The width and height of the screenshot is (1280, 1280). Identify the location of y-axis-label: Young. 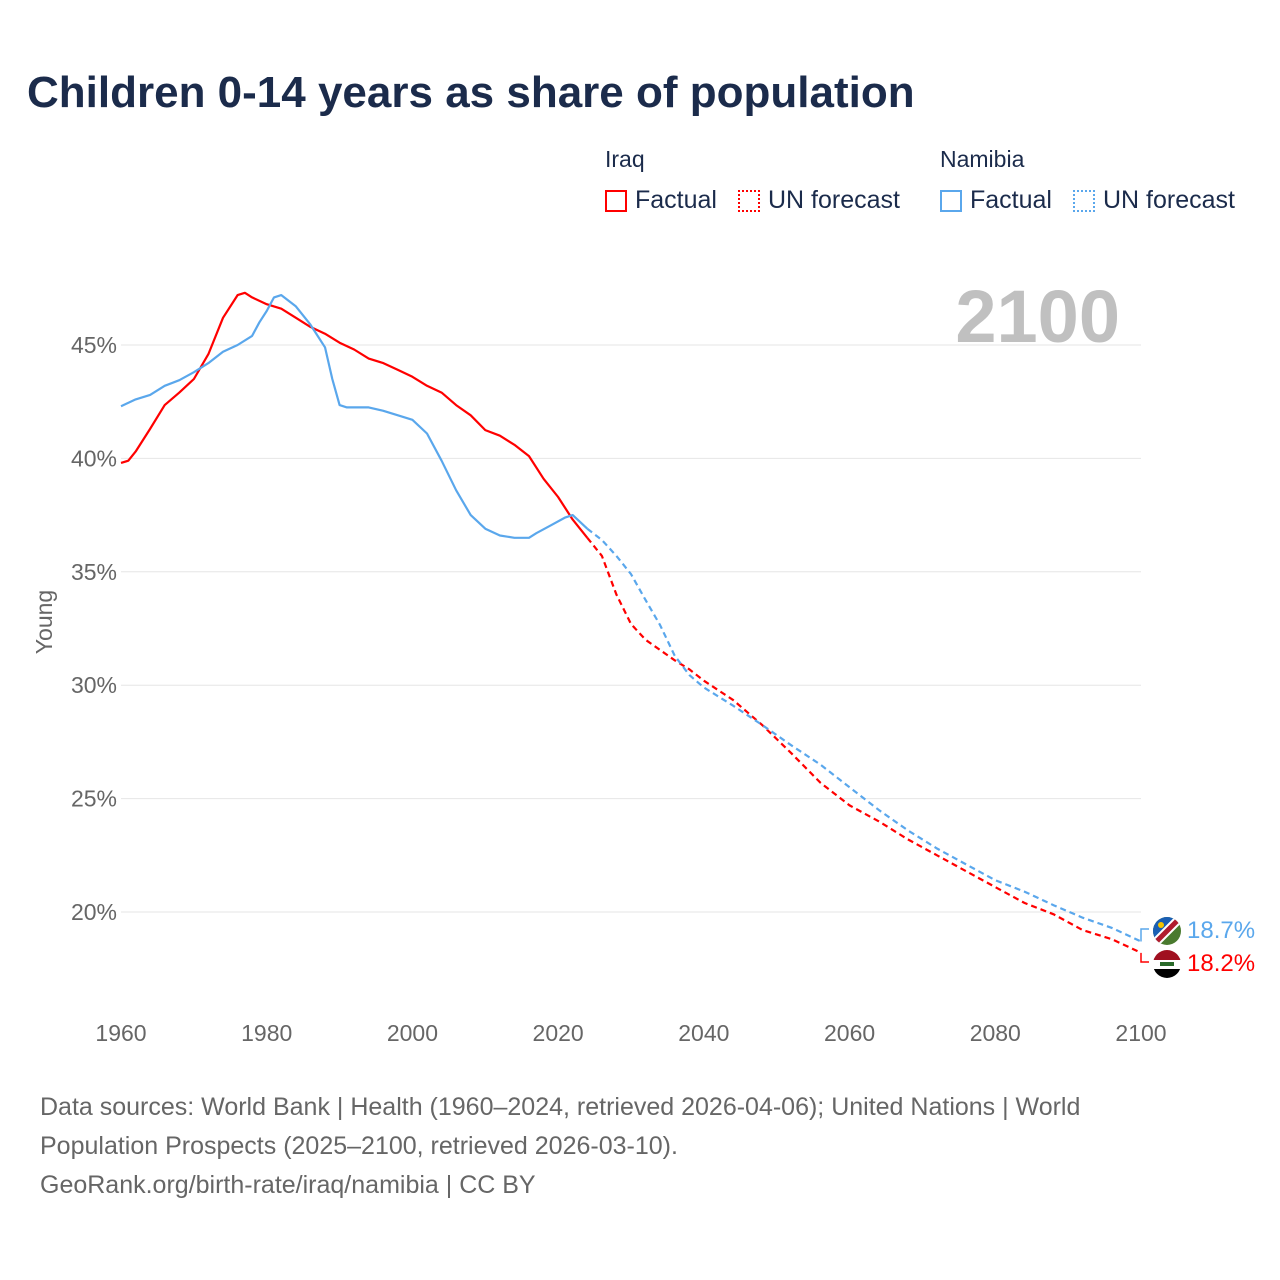
(44, 622).